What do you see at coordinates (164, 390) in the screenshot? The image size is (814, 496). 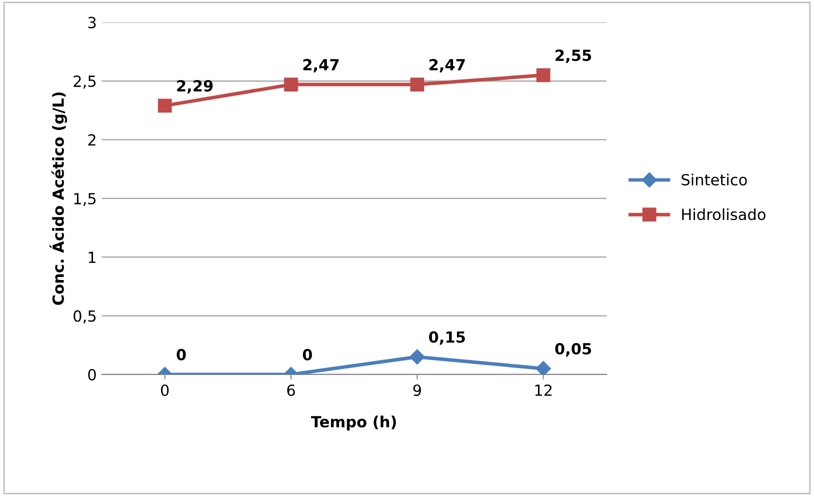 I see `x-tick-label: 0` at bounding box center [164, 390].